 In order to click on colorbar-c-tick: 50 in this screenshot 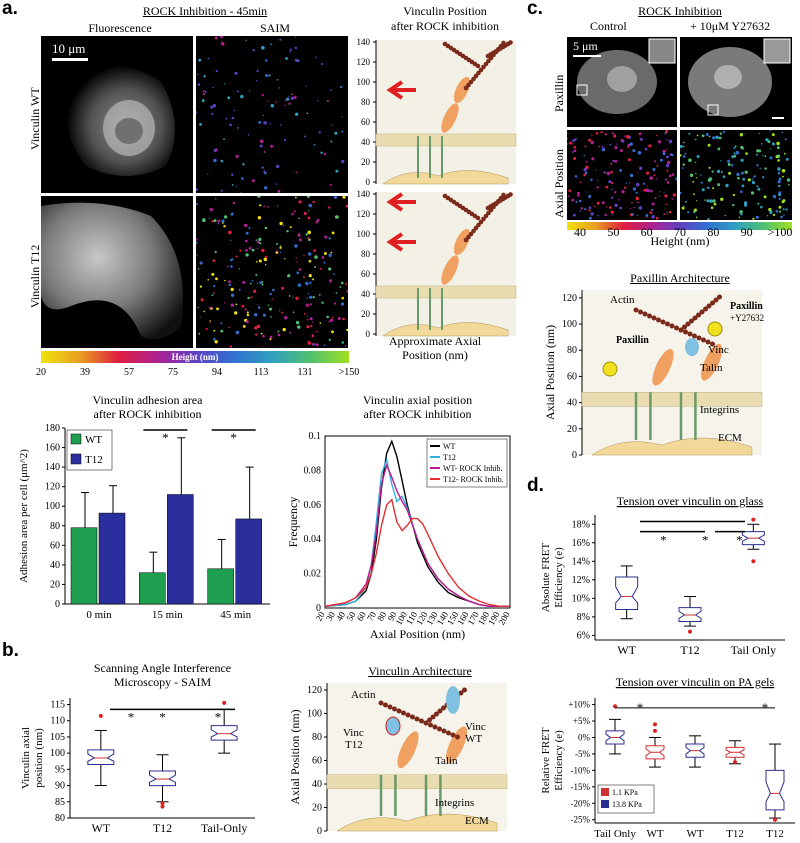, I will do `click(613, 232)`.